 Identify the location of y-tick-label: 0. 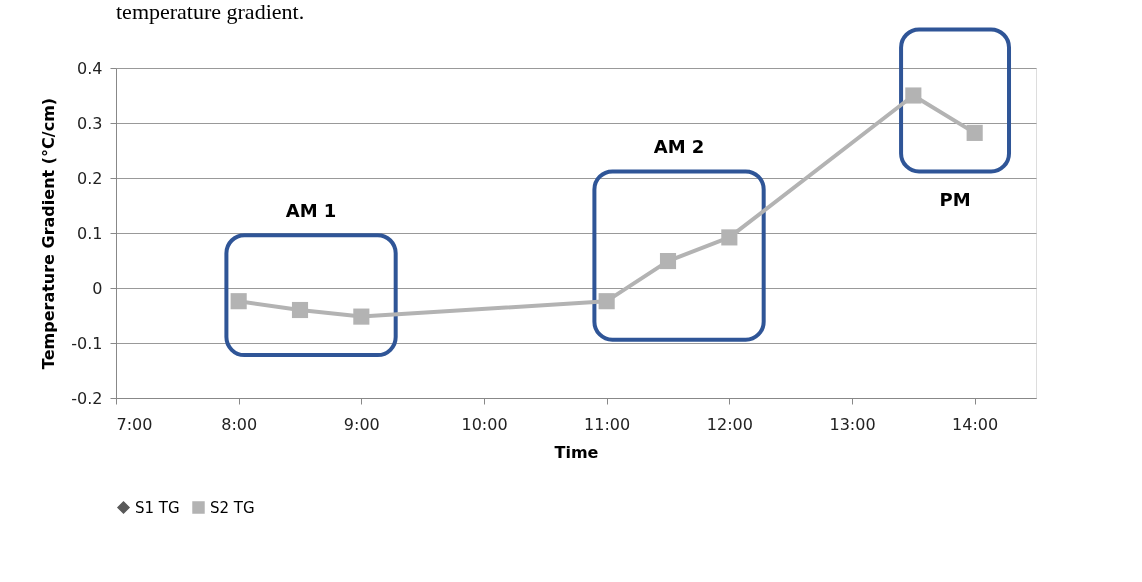
(97, 288).